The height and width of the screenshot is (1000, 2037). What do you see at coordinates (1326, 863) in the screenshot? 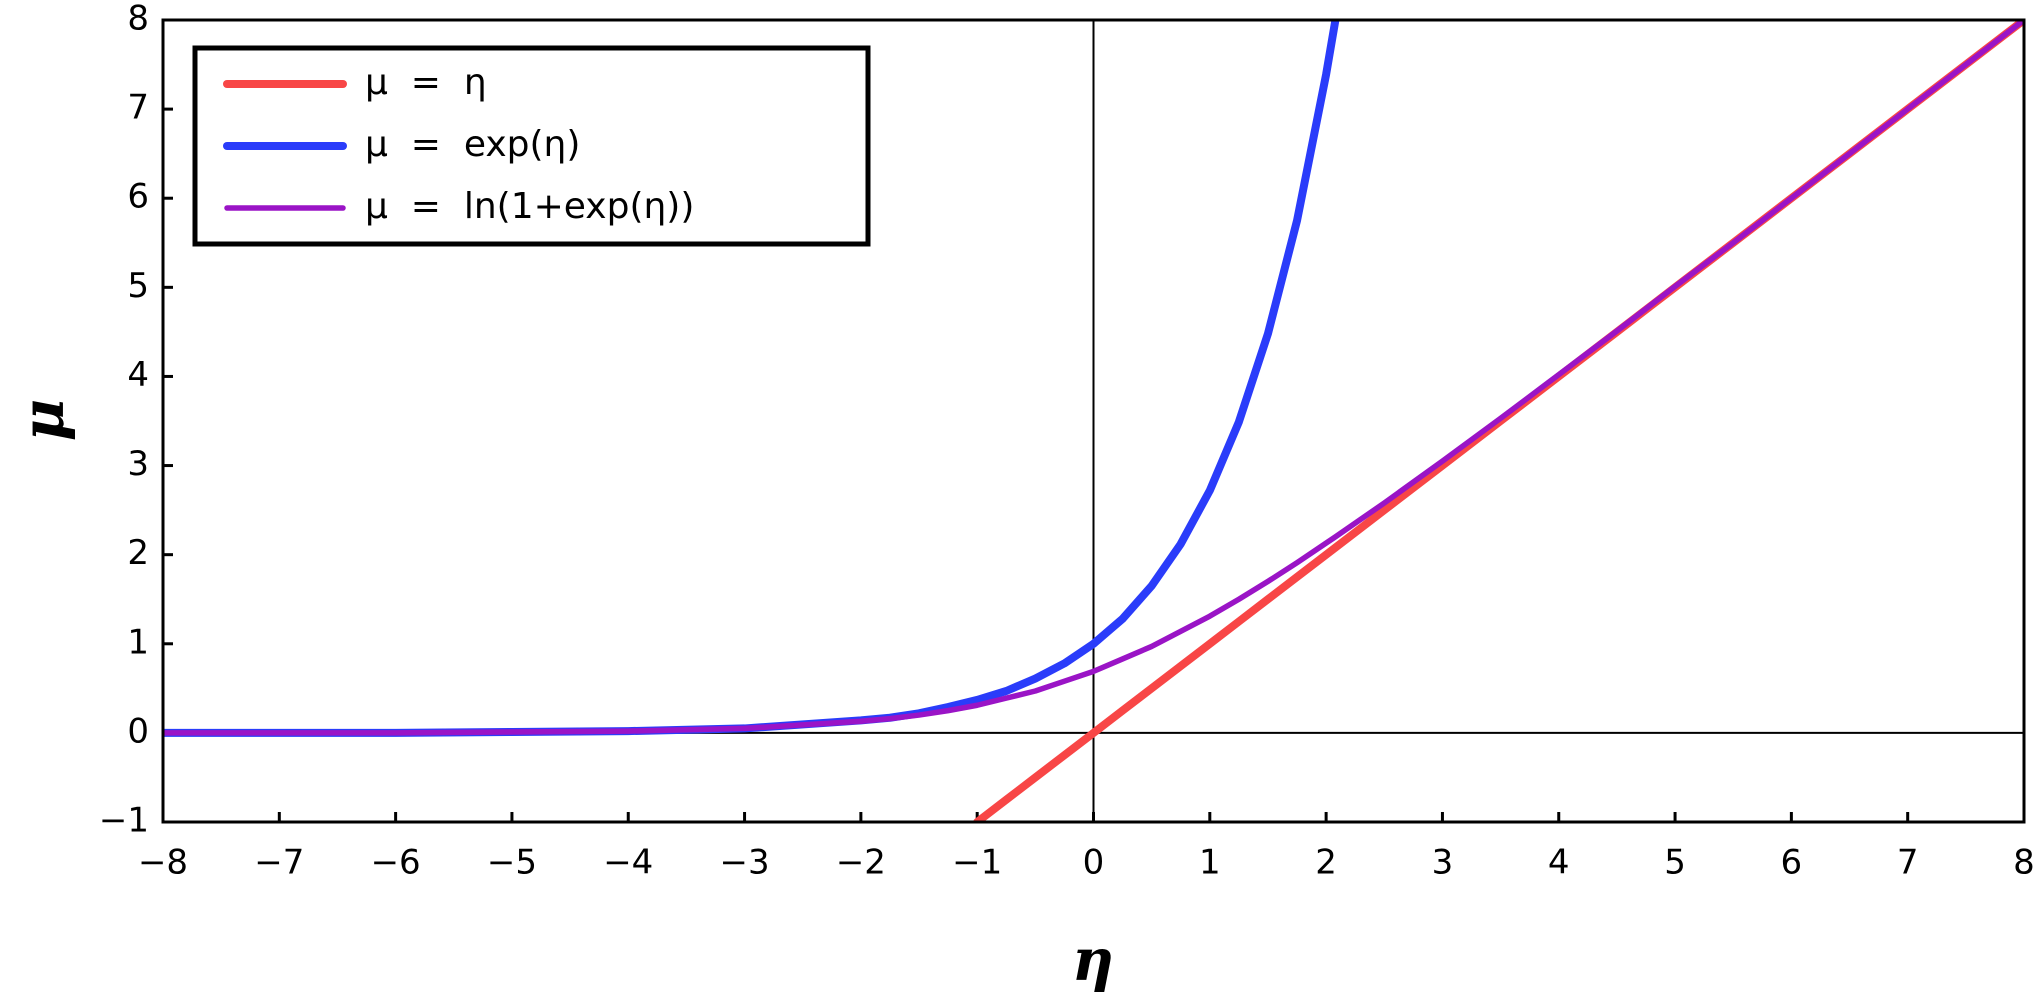
I see `x-tick-label: 2` at bounding box center [1326, 863].